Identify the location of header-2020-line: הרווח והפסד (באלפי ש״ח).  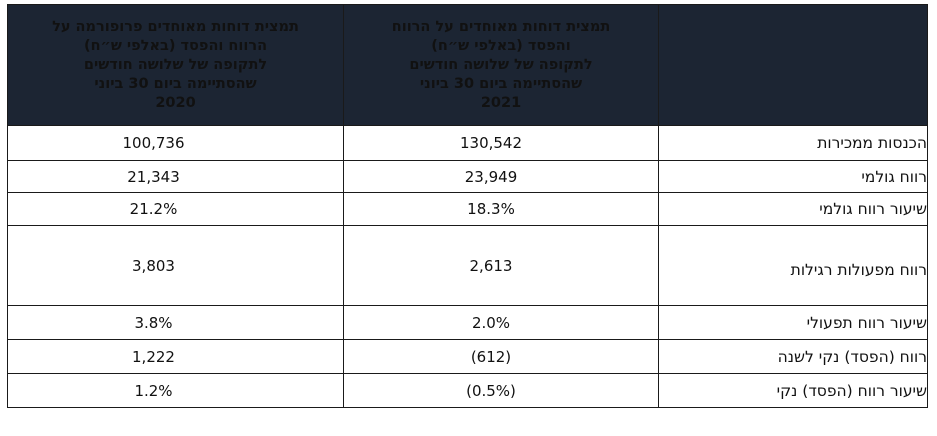
(175, 45).